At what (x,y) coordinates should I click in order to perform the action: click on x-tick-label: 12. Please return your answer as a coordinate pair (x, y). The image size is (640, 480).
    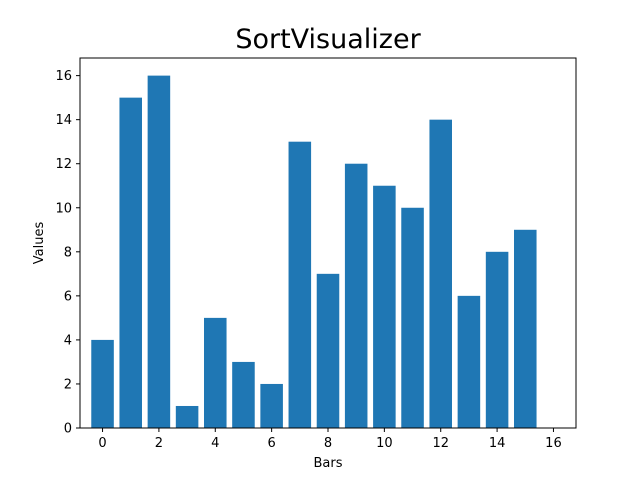
    Looking at the image, I should click on (440, 443).